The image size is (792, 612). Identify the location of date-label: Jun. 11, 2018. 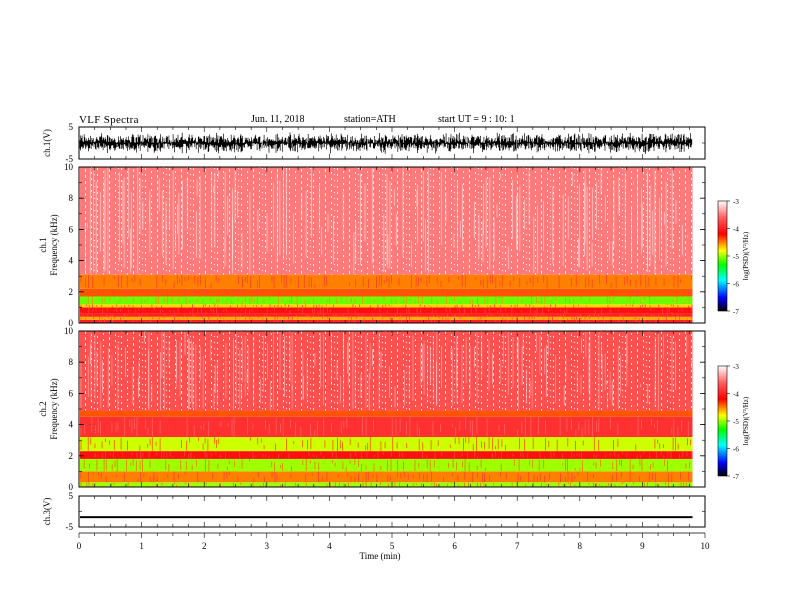
(278, 119).